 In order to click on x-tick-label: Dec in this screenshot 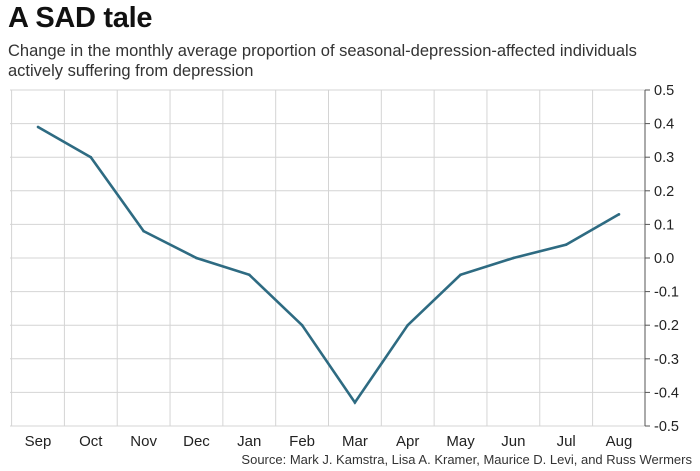, I will do `click(196, 441)`.